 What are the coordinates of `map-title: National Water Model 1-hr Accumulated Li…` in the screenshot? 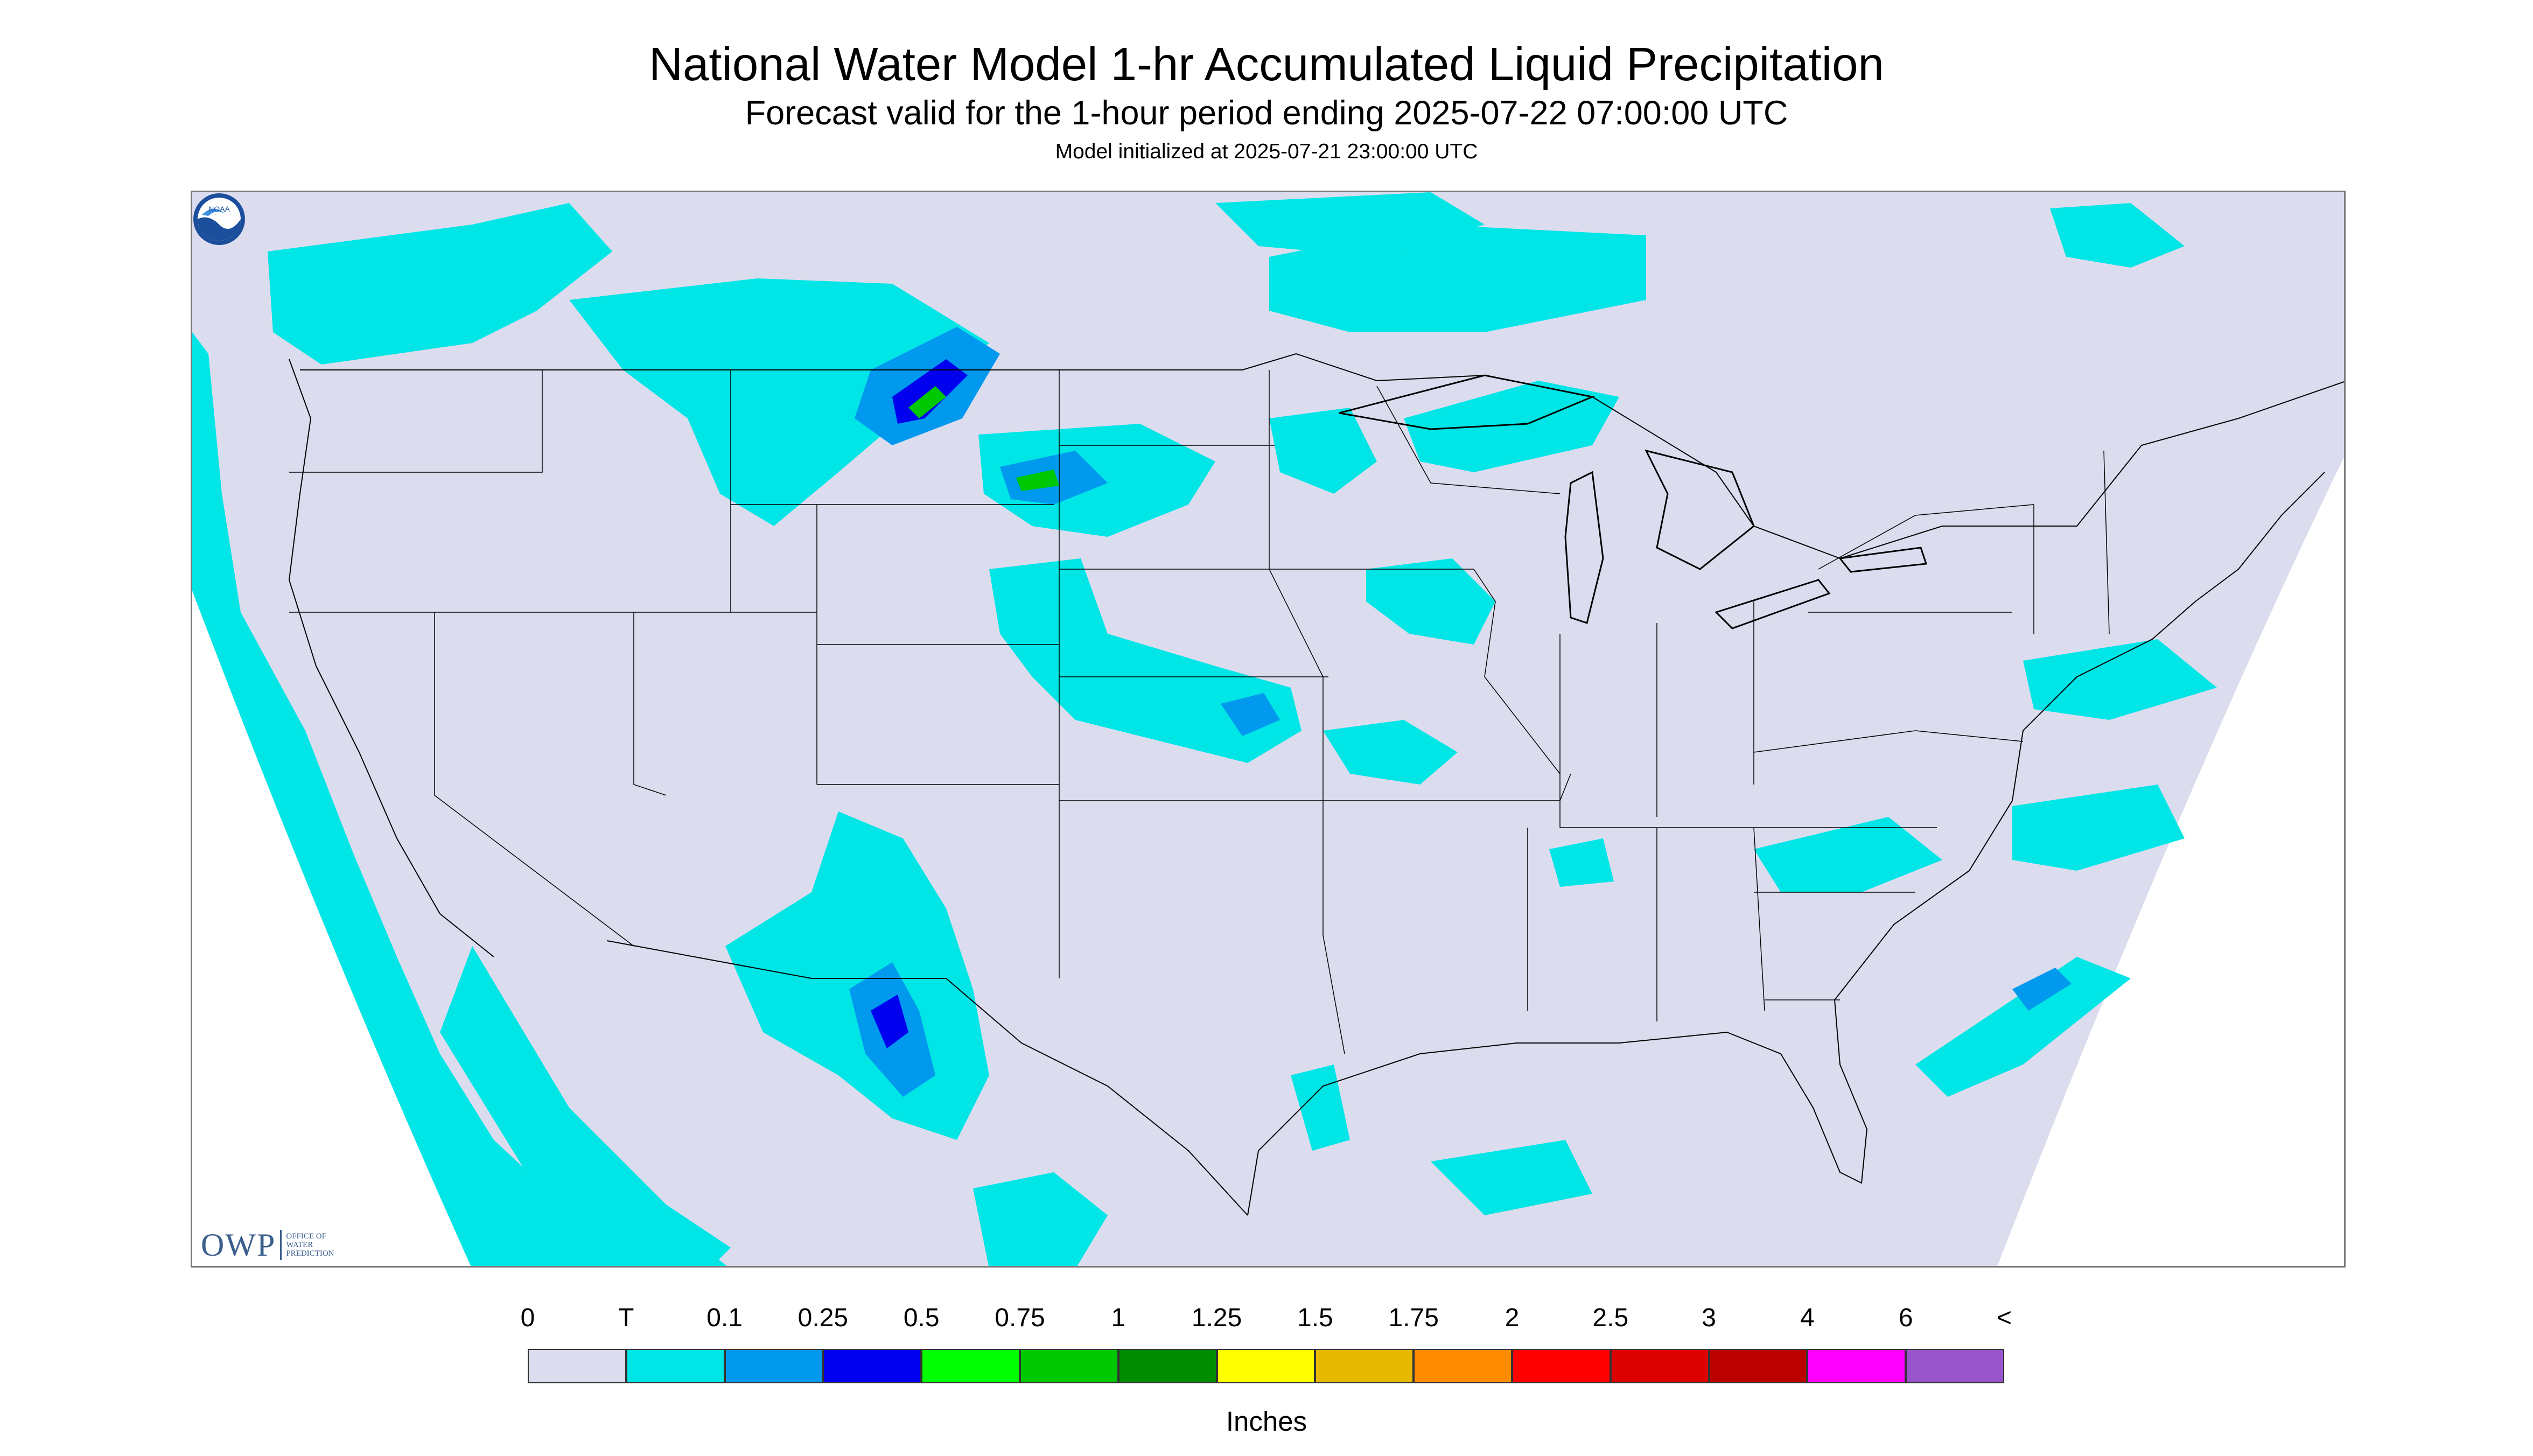 It's located at (1266, 64).